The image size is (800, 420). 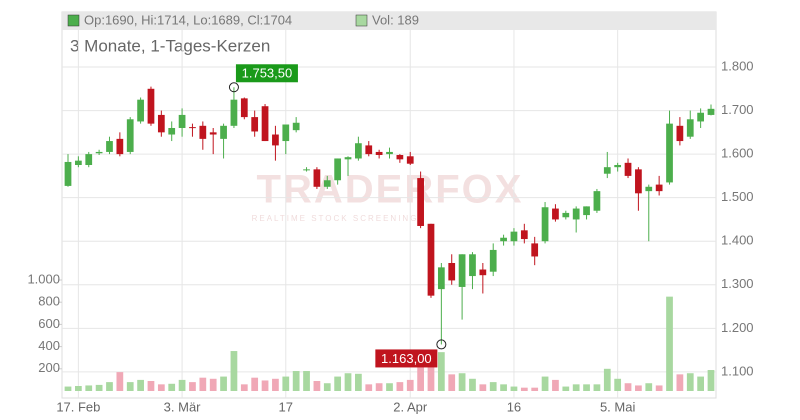 What do you see at coordinates (737, 240) in the screenshot?
I see `y-tick-label: 1.400` at bounding box center [737, 240].